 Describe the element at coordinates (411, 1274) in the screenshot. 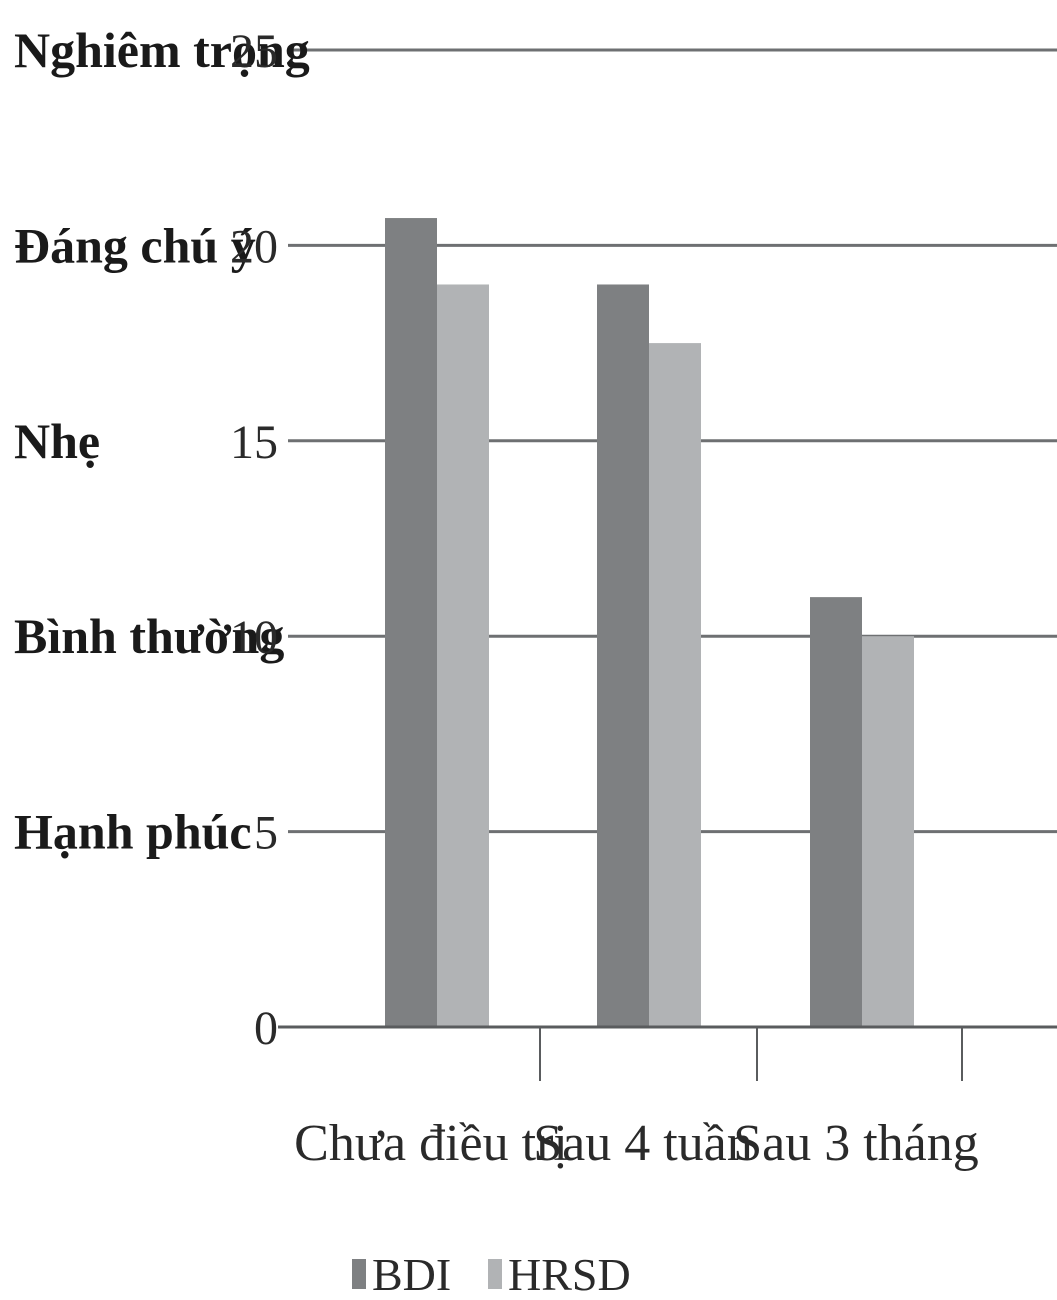

I see `legend-label-bdi: BDI` at that location.